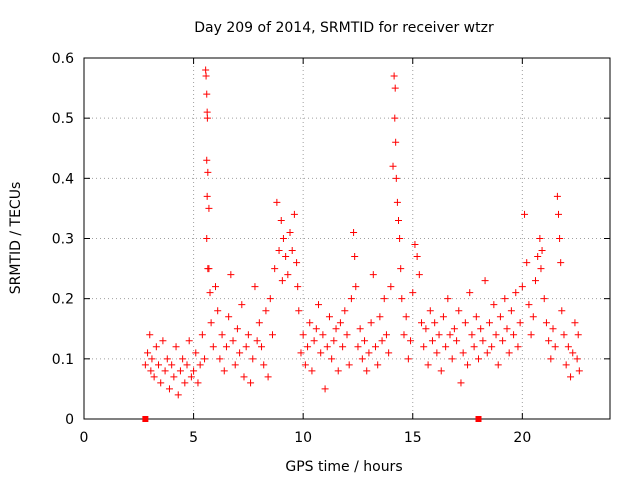 This screenshot has height=480, width=640. What do you see at coordinates (193, 438) in the screenshot?
I see `x-tick-label: 5` at bounding box center [193, 438].